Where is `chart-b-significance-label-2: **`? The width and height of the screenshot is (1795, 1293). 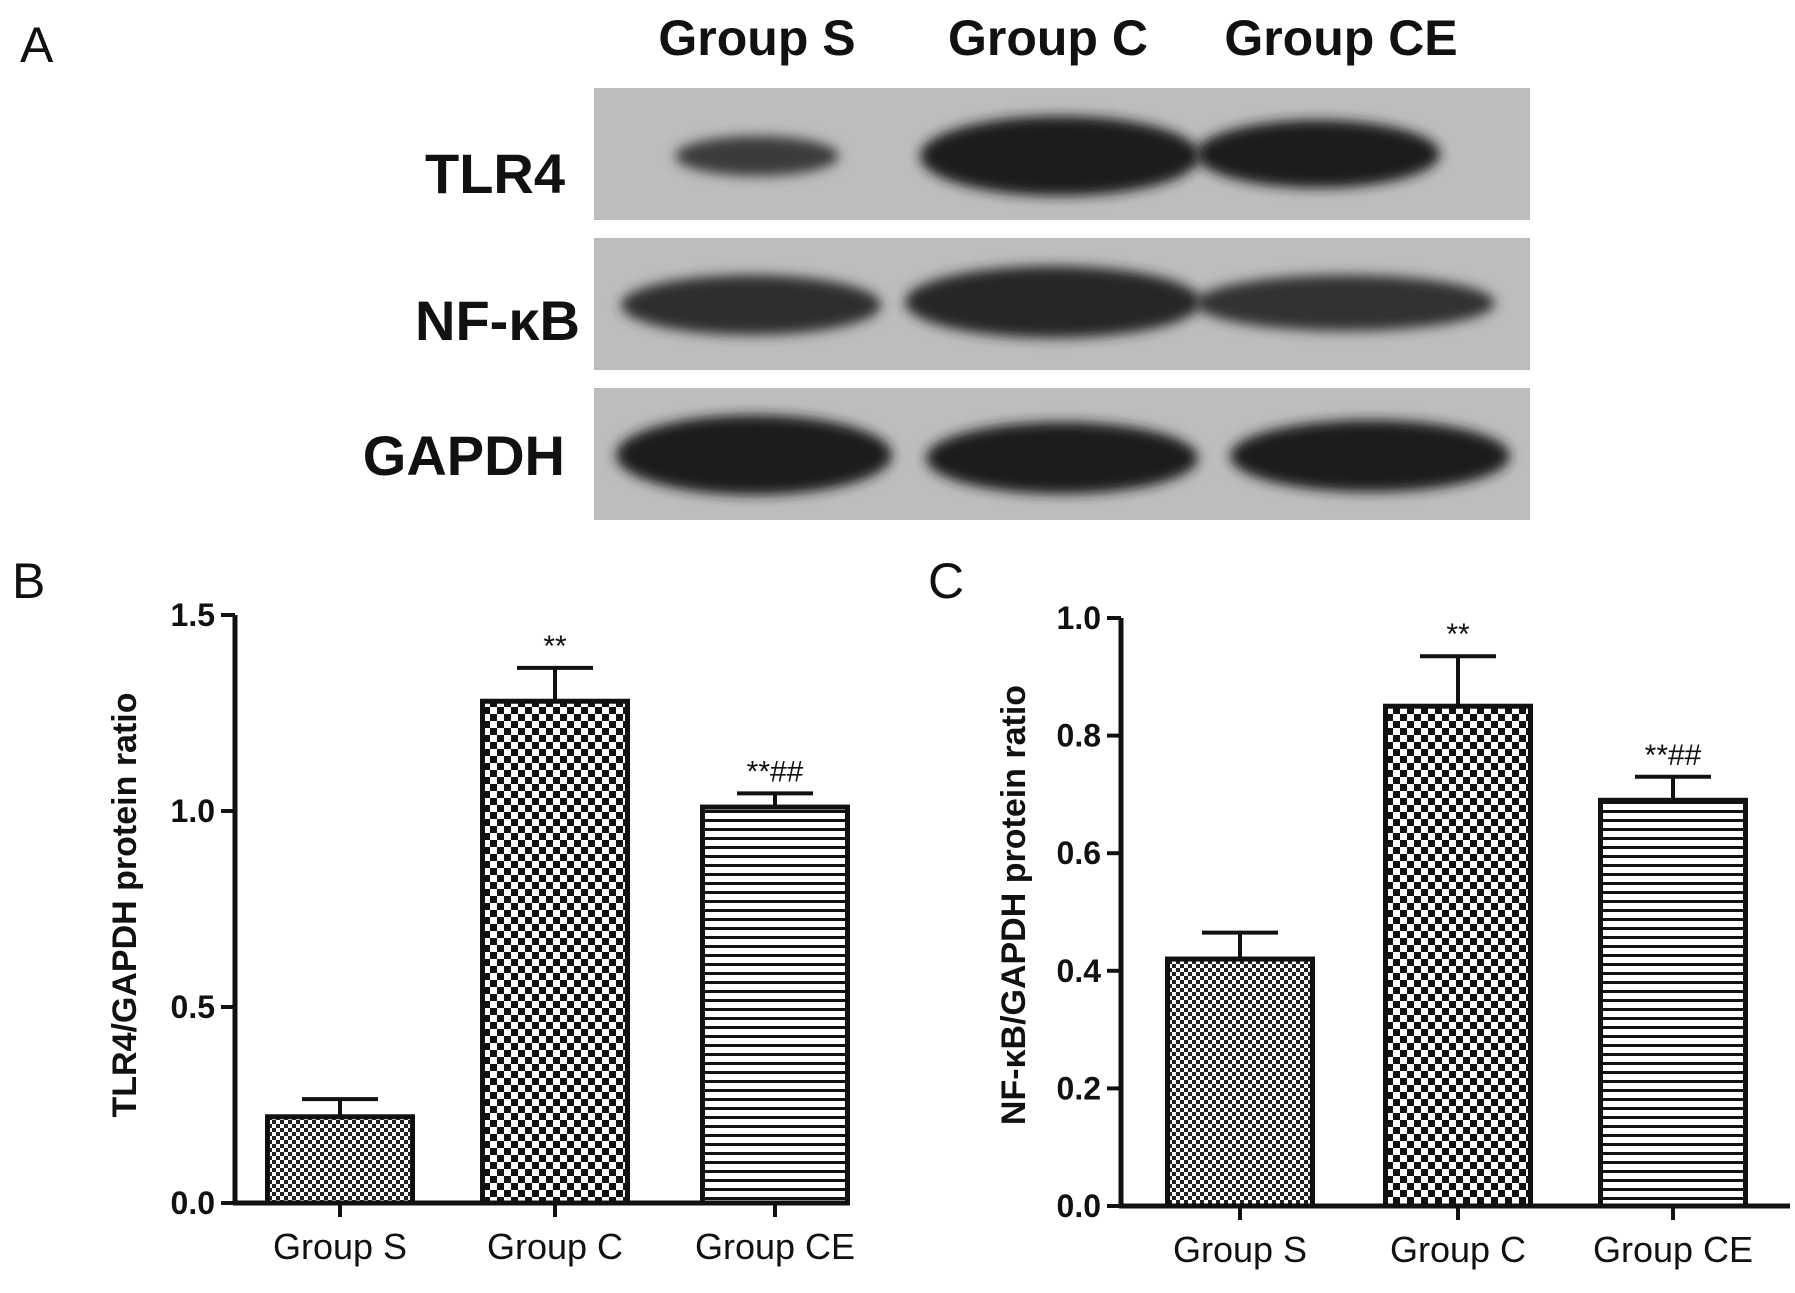
chart-b-significance-label-2: ** is located at coordinates (555, 646).